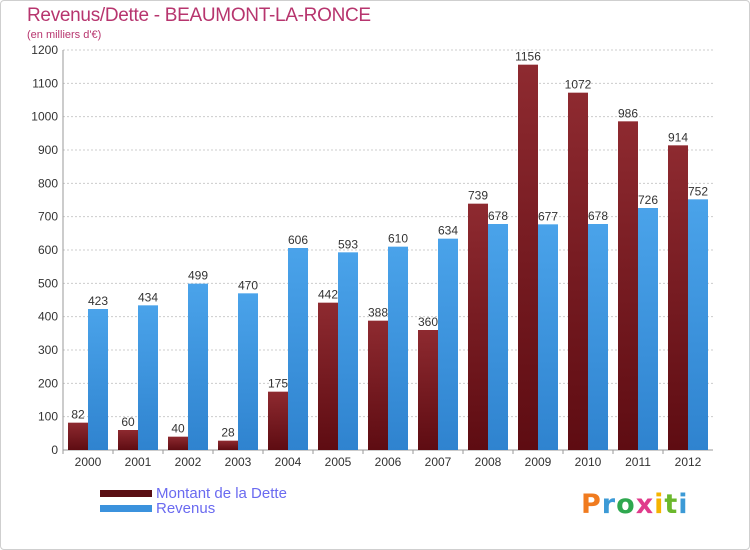 This screenshot has height=550, width=750. I want to click on x-tick-label: 2001, so click(138, 462).